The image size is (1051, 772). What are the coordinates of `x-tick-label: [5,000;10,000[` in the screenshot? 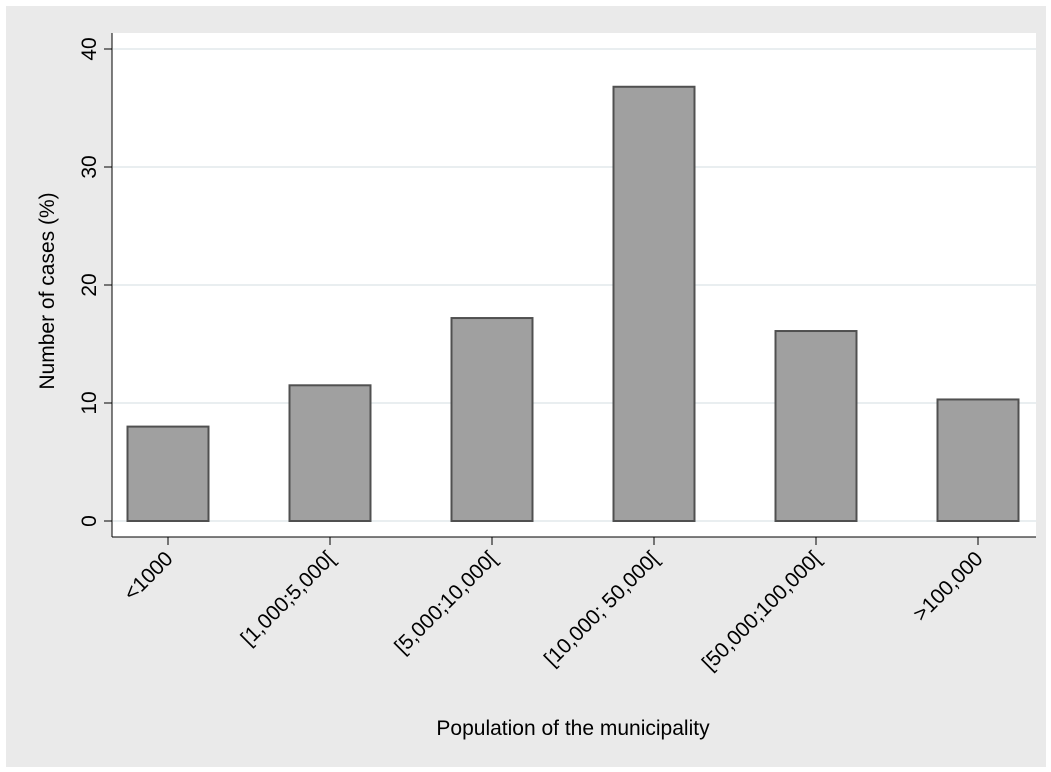 It's located at (445, 602).